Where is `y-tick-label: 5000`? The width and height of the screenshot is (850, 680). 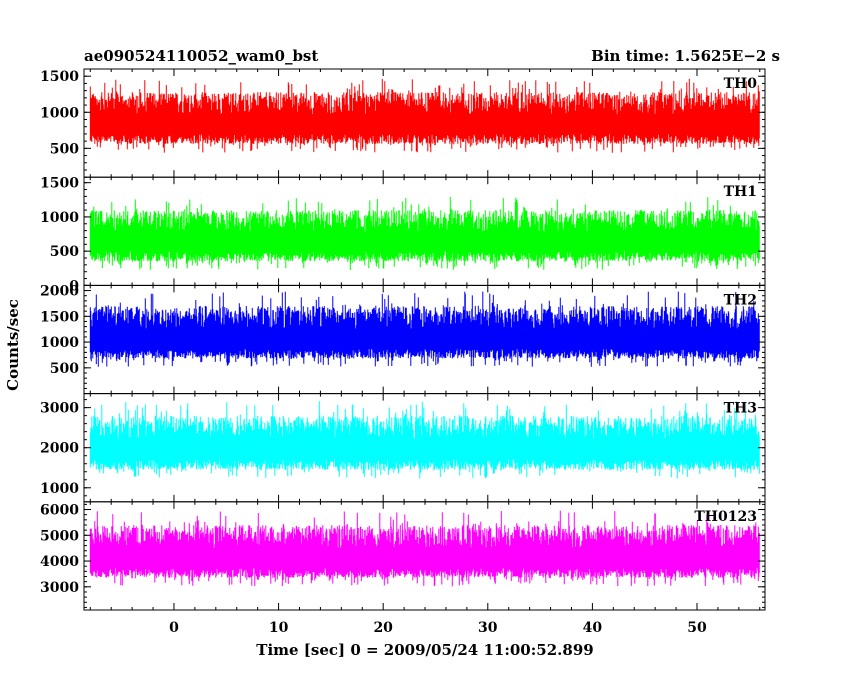
y-tick-label: 5000 is located at coordinates (59, 536).